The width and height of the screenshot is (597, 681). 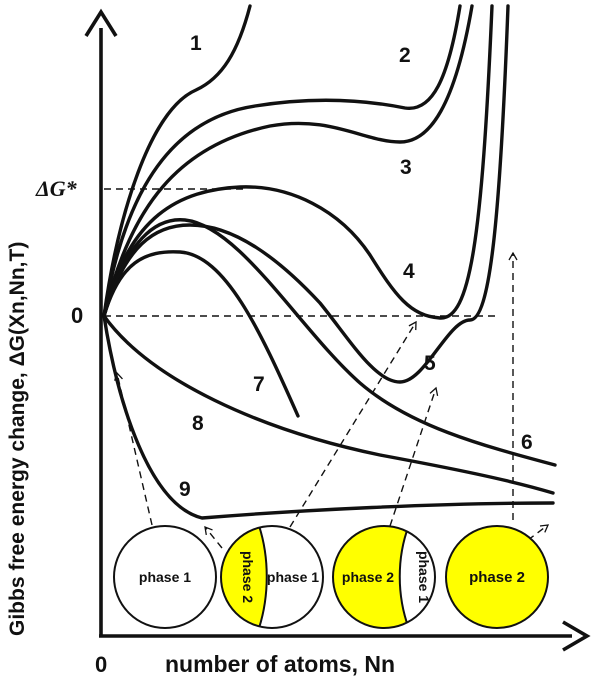 I want to click on y-tick-zero: 0, so click(x=77, y=315).